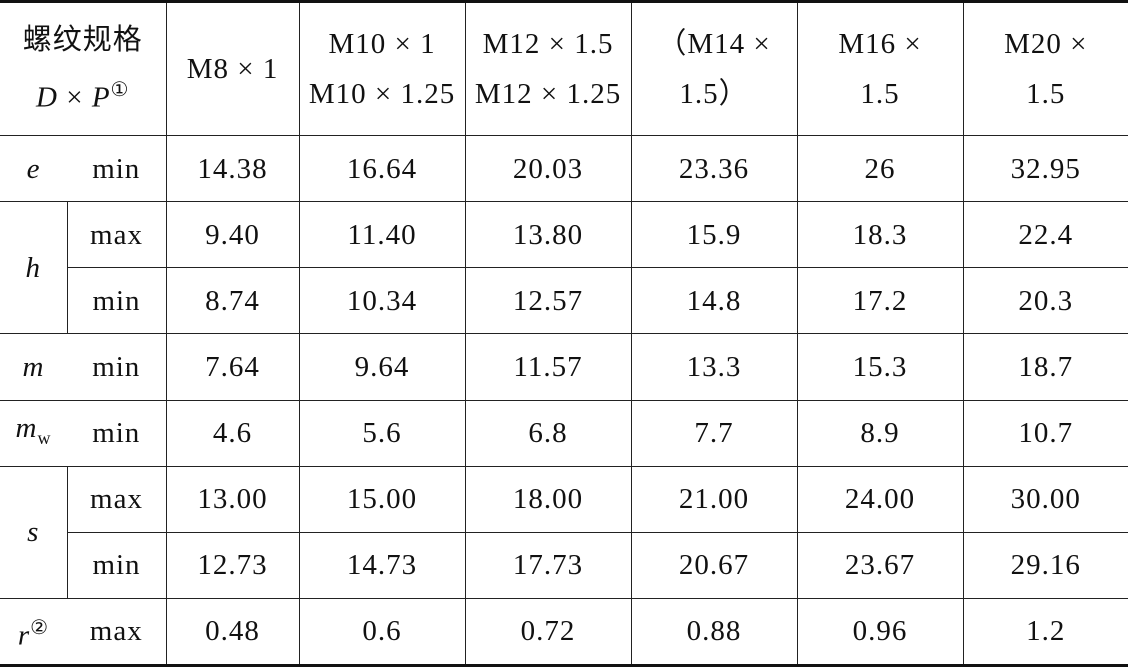 This screenshot has width=1128, height=667. Describe the element at coordinates (34, 532) in the screenshot. I see `symbol-s: s` at that location.